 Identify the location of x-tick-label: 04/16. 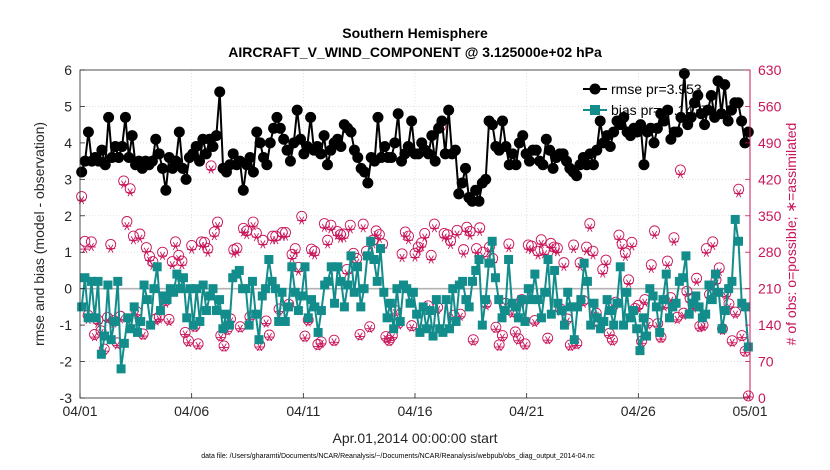
(414, 411).